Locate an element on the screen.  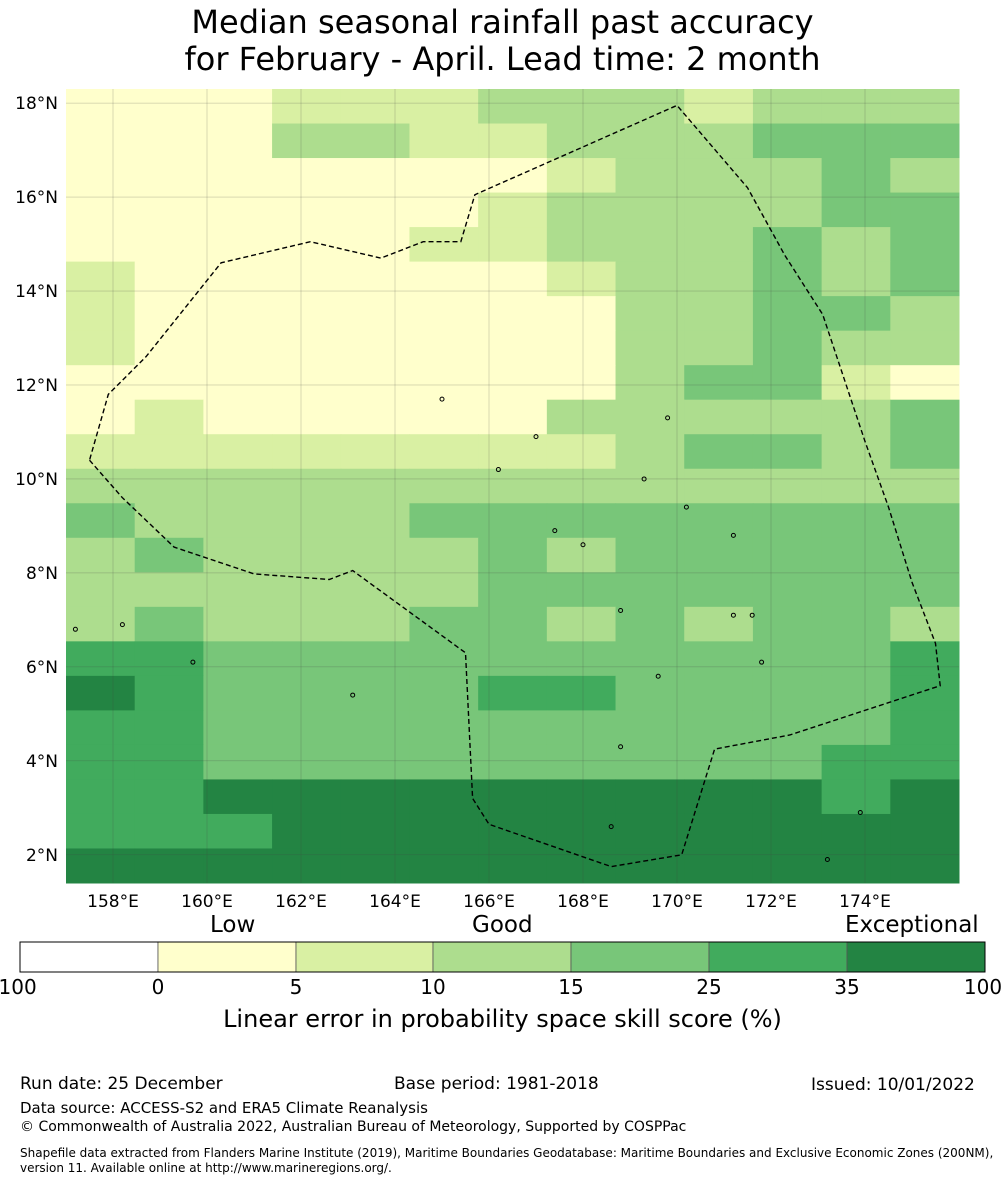
longitude-label: 166°E is located at coordinates (489, 902).